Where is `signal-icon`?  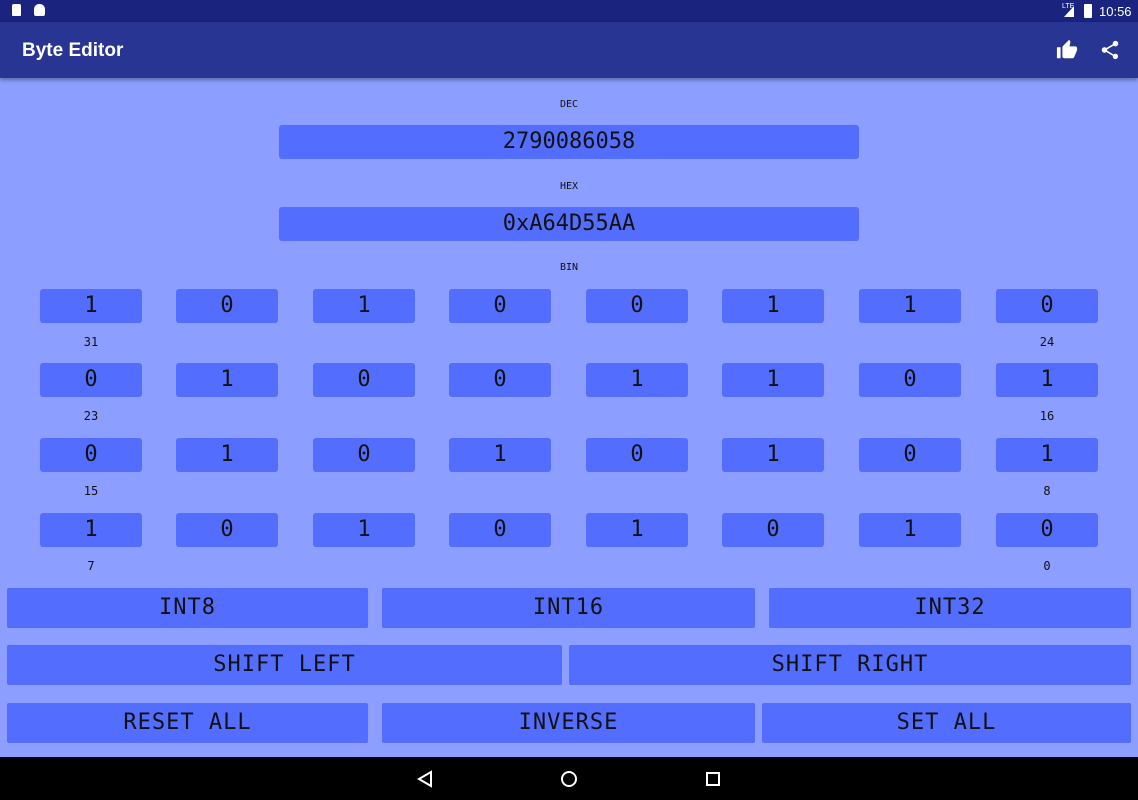
signal-icon is located at coordinates (1069, 11).